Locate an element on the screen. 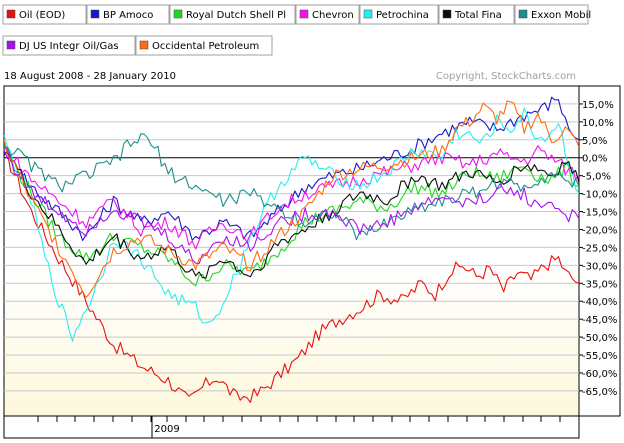 The height and width of the screenshot is (443, 624). y-tick-label: -45,0% is located at coordinates (599, 320).